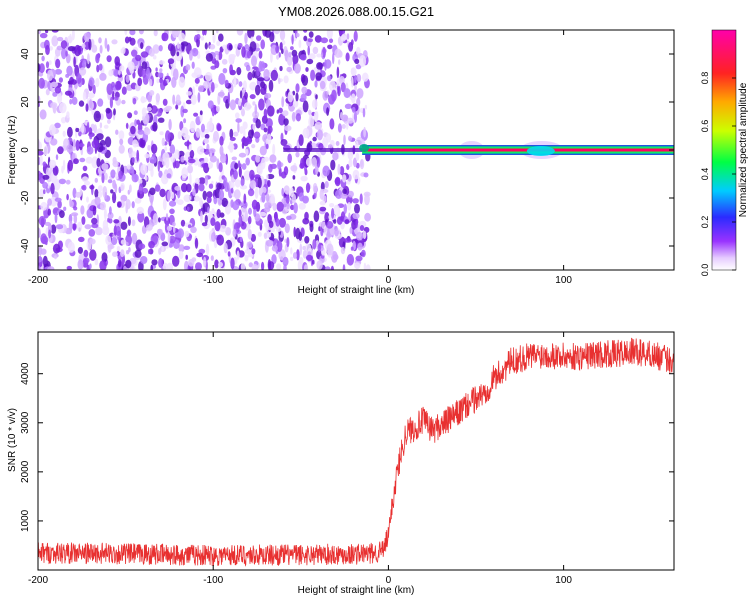 This screenshot has height=600, width=750. Describe the element at coordinates (12, 440) in the screenshot. I see `snr-y-label: SNR (10 * v/v)` at that location.